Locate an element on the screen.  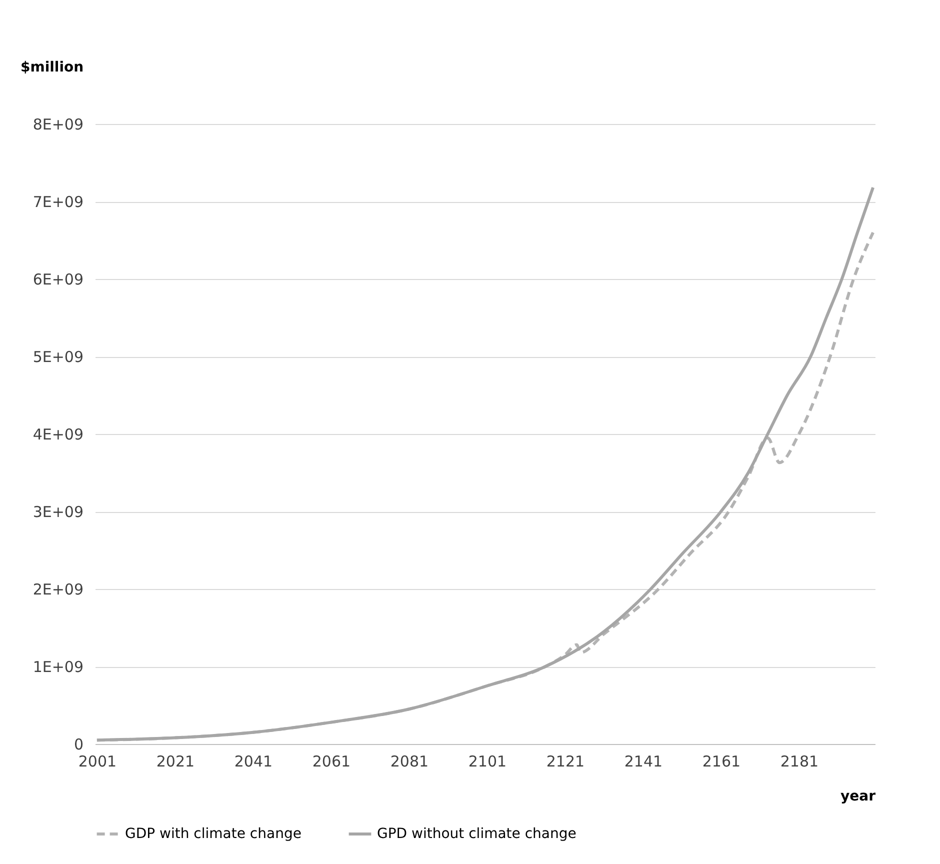
y-tick-label: 7E+09 is located at coordinates (58, 202).